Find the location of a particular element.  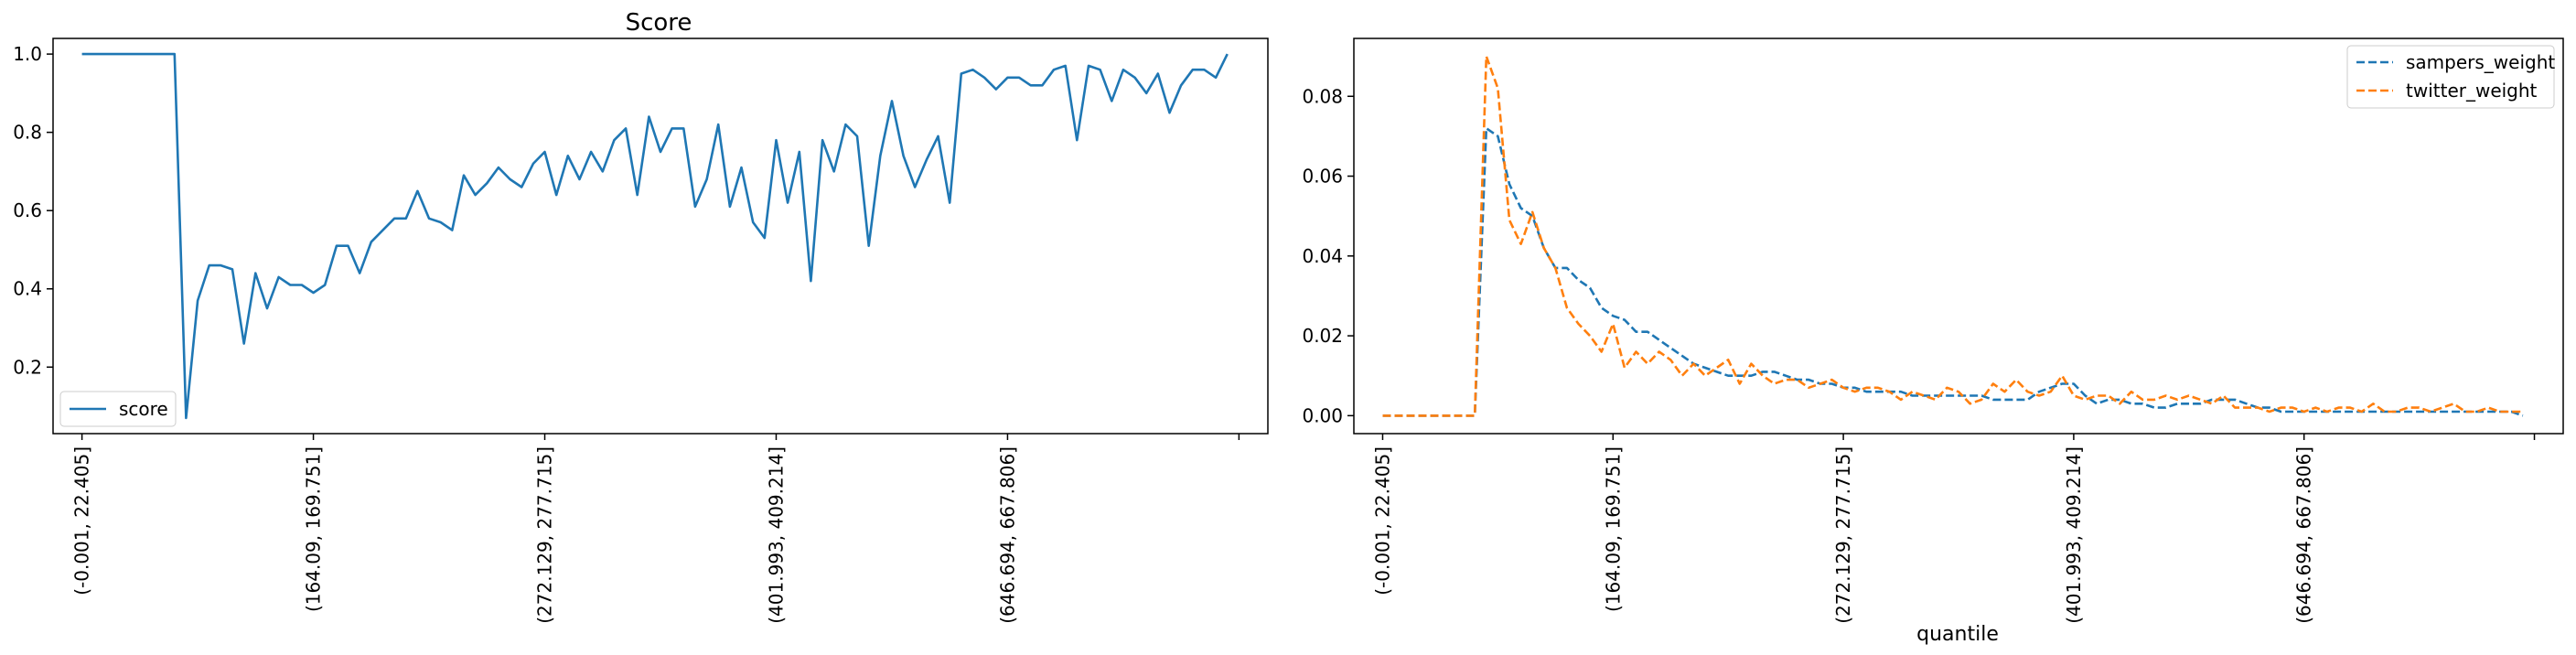

weights-x-axis-label: quantile is located at coordinates (1957, 634).